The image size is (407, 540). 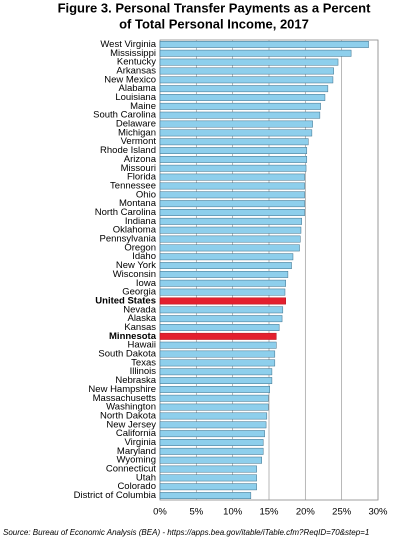 What do you see at coordinates (139, 141) in the screenshot?
I see `y-tick-label: Vermont` at bounding box center [139, 141].